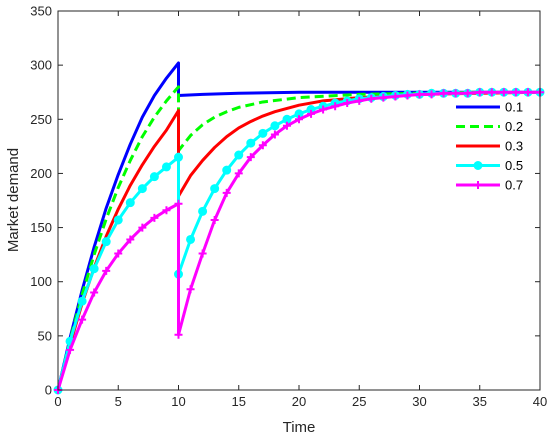  Describe the element at coordinates (540, 401) in the screenshot. I see `x-tick-label: 40` at that location.